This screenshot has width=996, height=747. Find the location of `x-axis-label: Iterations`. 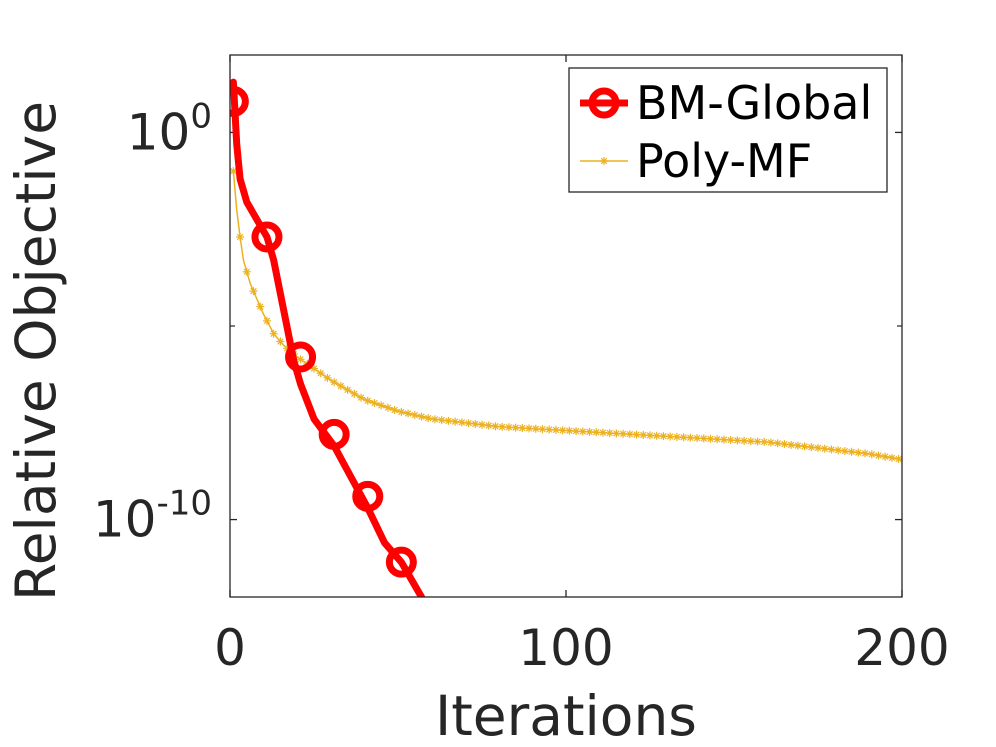

x-axis-label: Iterations is located at coordinates (566, 715).